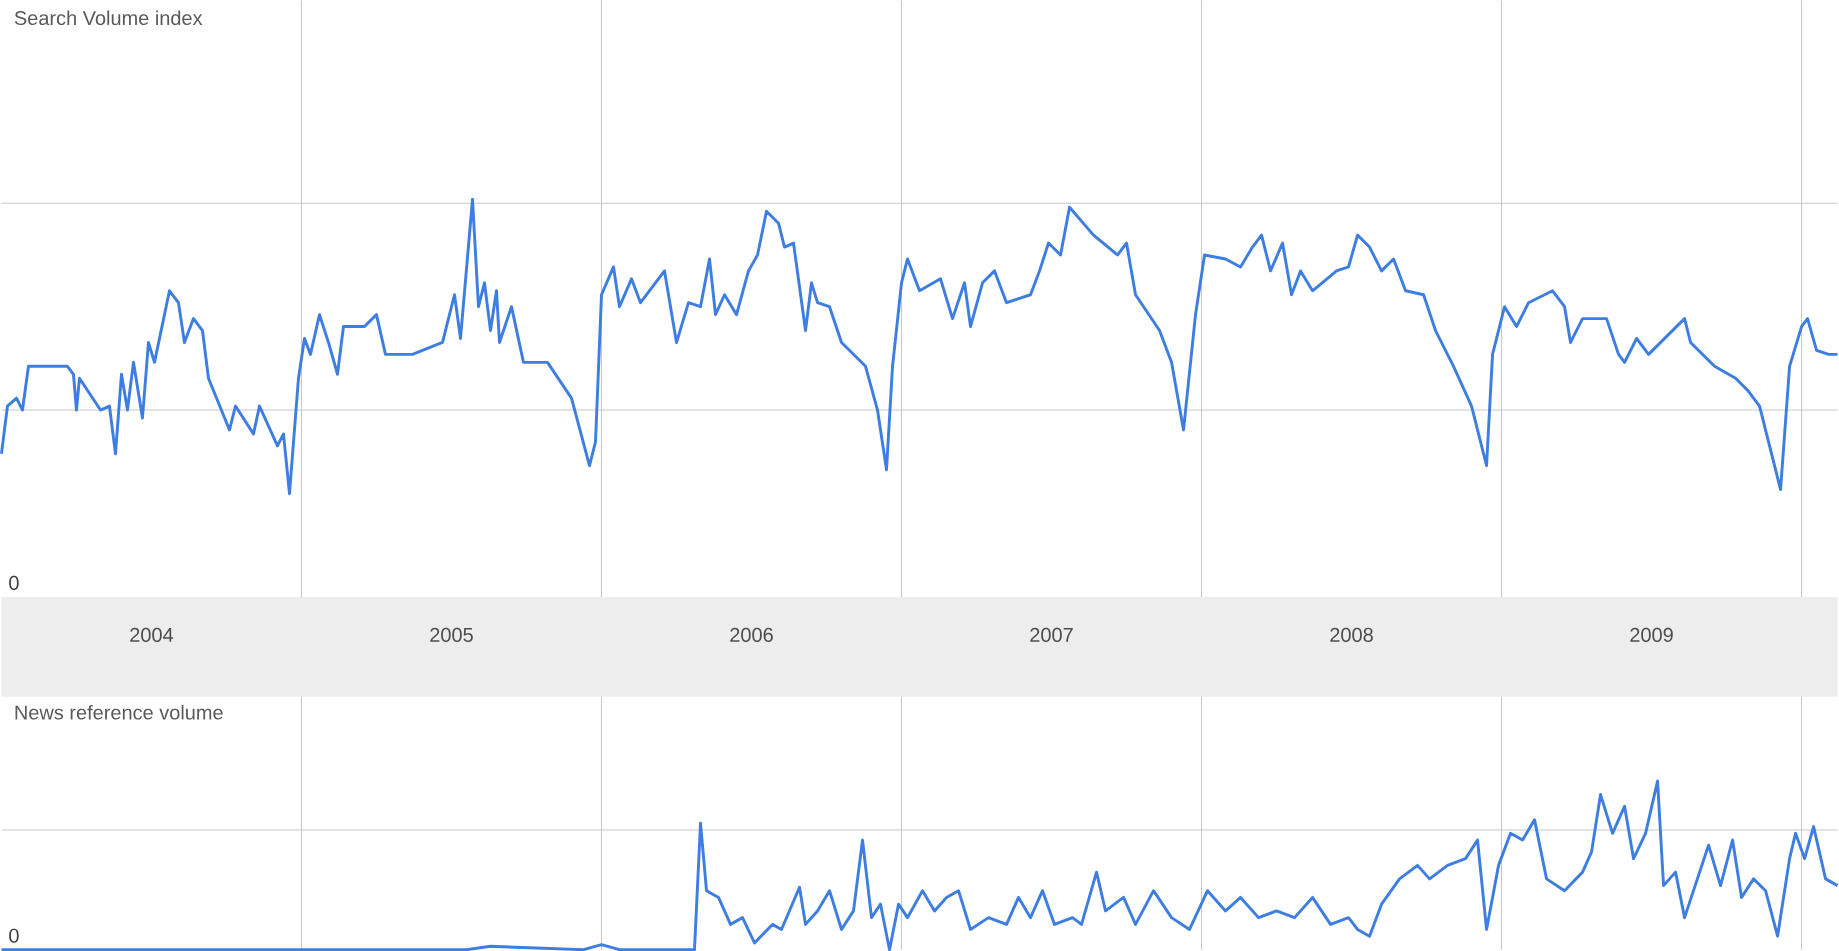  What do you see at coordinates (152, 634) in the screenshot?
I see `x-tick-label: 2004` at bounding box center [152, 634].